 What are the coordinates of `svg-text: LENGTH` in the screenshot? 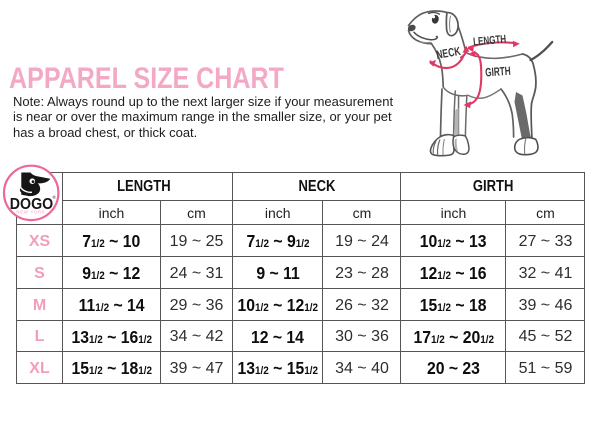 It's located at (490, 41).